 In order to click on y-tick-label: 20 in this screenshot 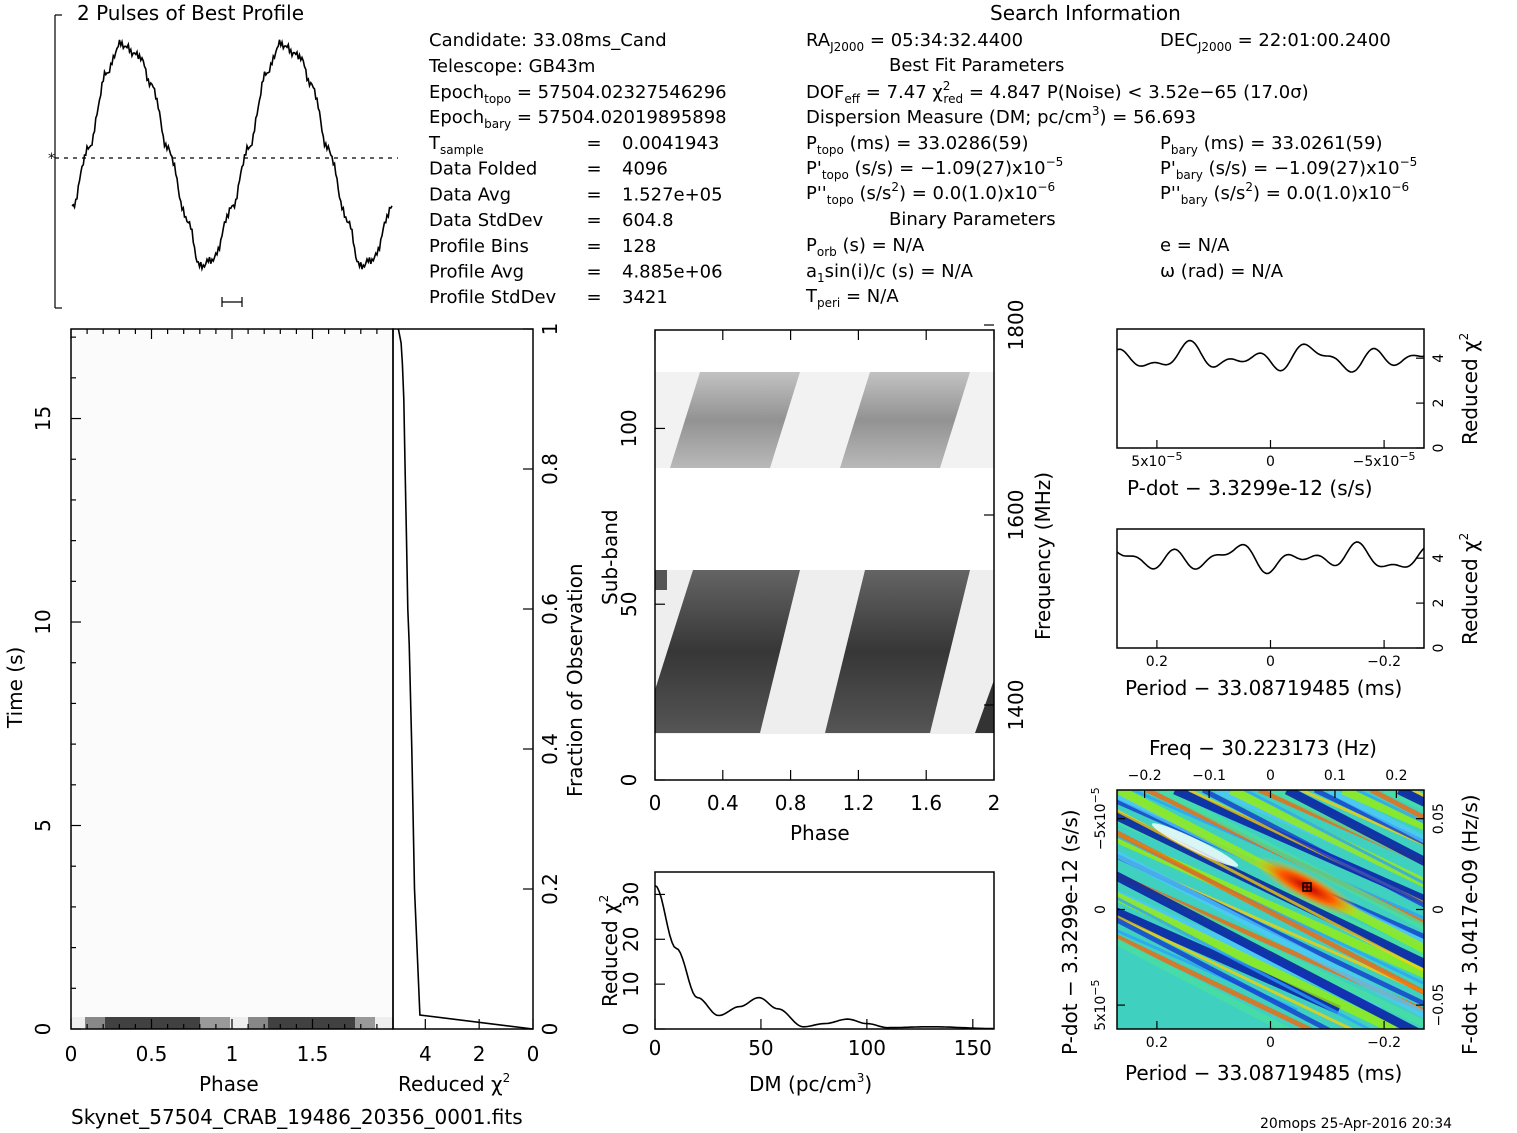, I will do `click(631, 939)`.